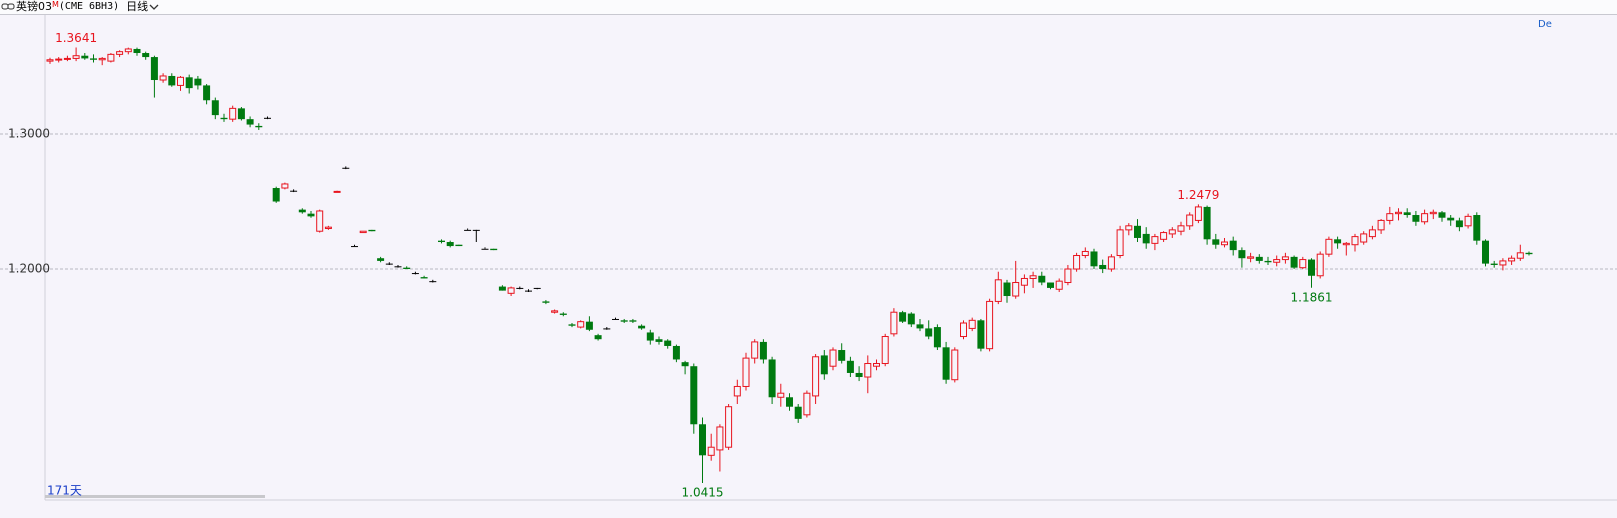 This screenshot has height=518, width=1617. I want to click on y-tick-label: 1.3000, so click(29, 134).